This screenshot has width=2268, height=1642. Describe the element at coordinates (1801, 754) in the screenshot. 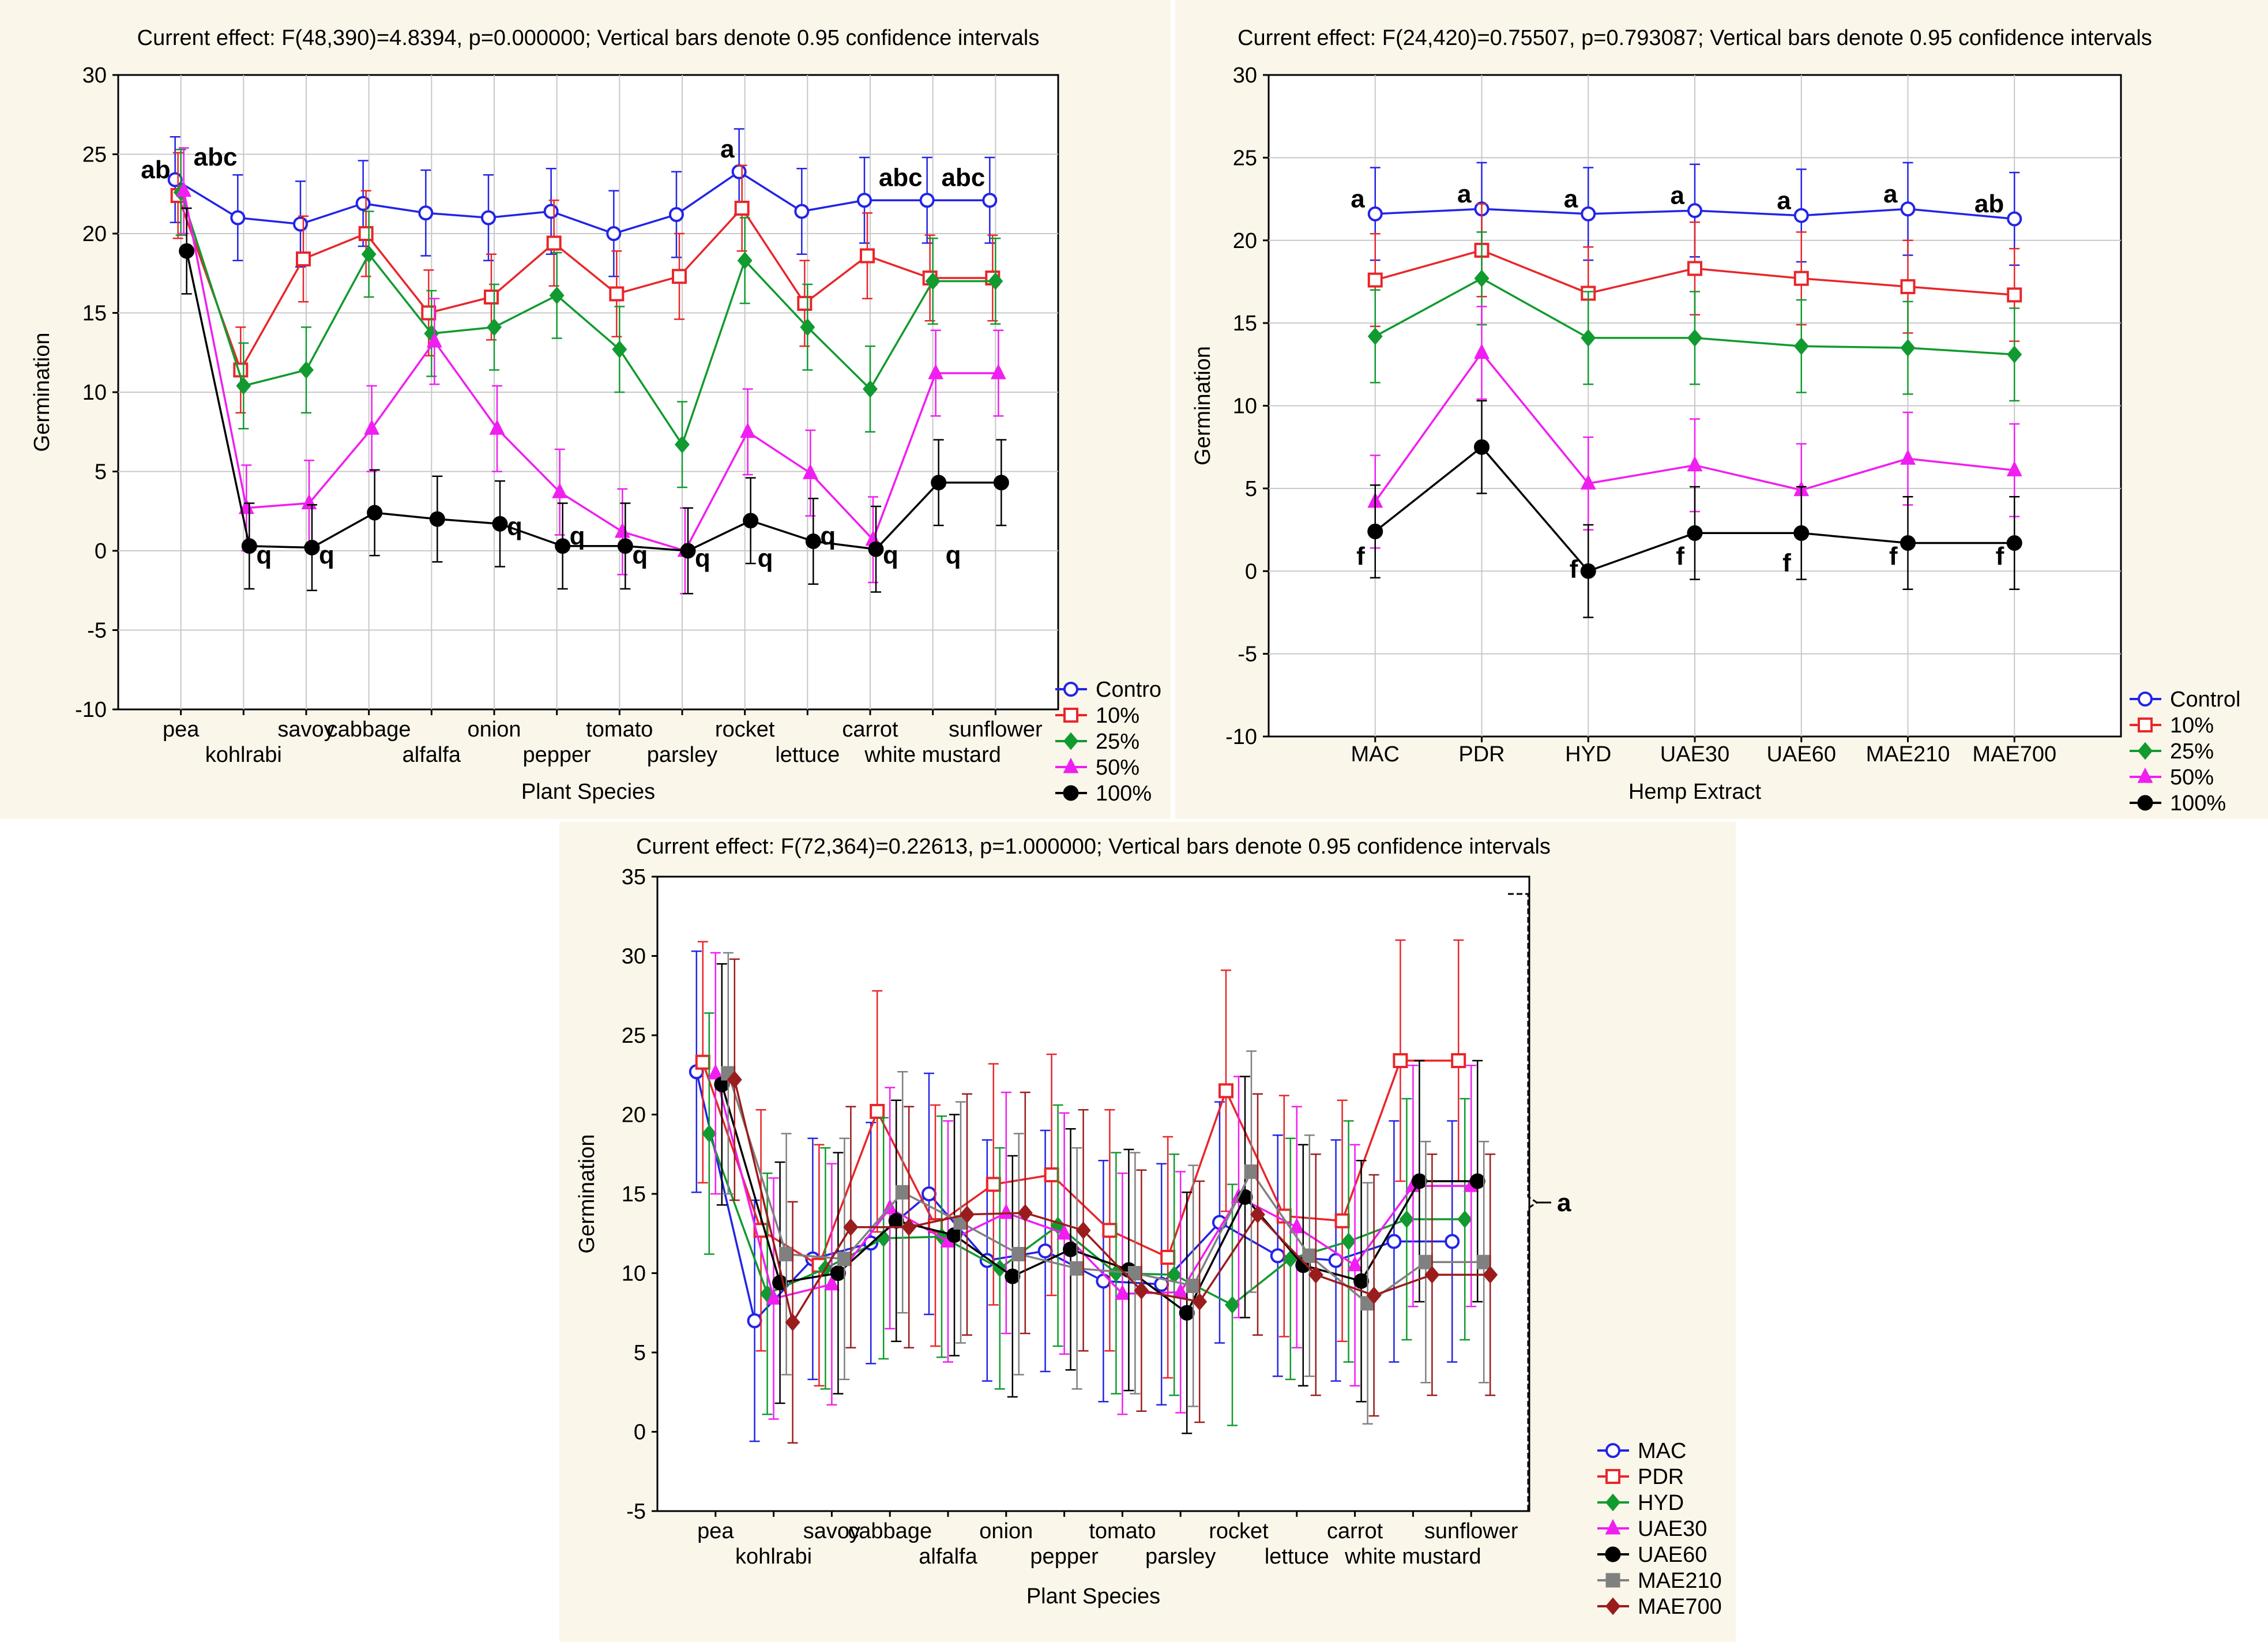

I see `x-tick-label: UAE60` at that location.